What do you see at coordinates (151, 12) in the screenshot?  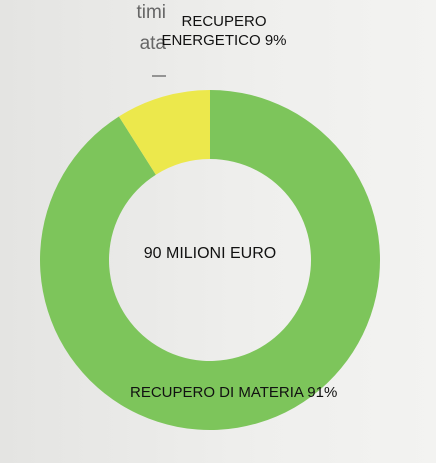 I see `annotation: timi` at bounding box center [151, 12].